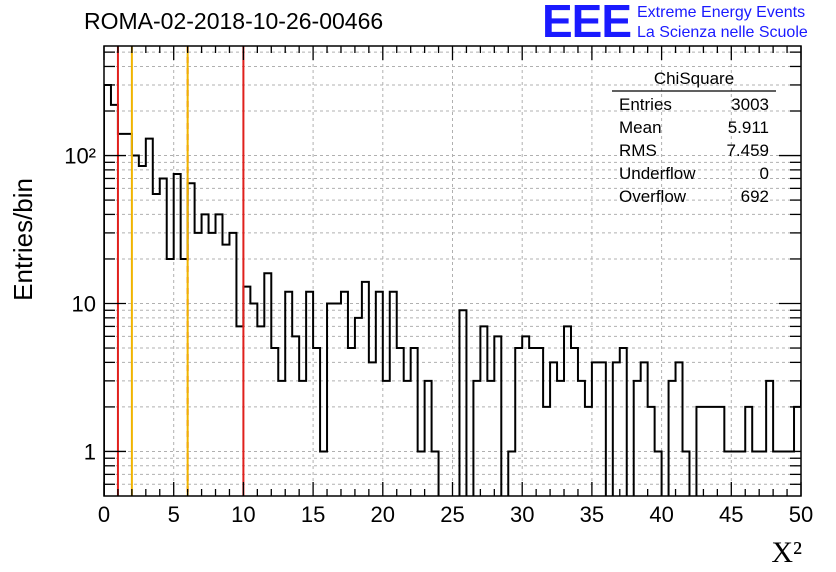 This screenshot has width=836, height=572. I want to click on logo-line-2: La Scienza nelle Scuole, so click(722, 32).